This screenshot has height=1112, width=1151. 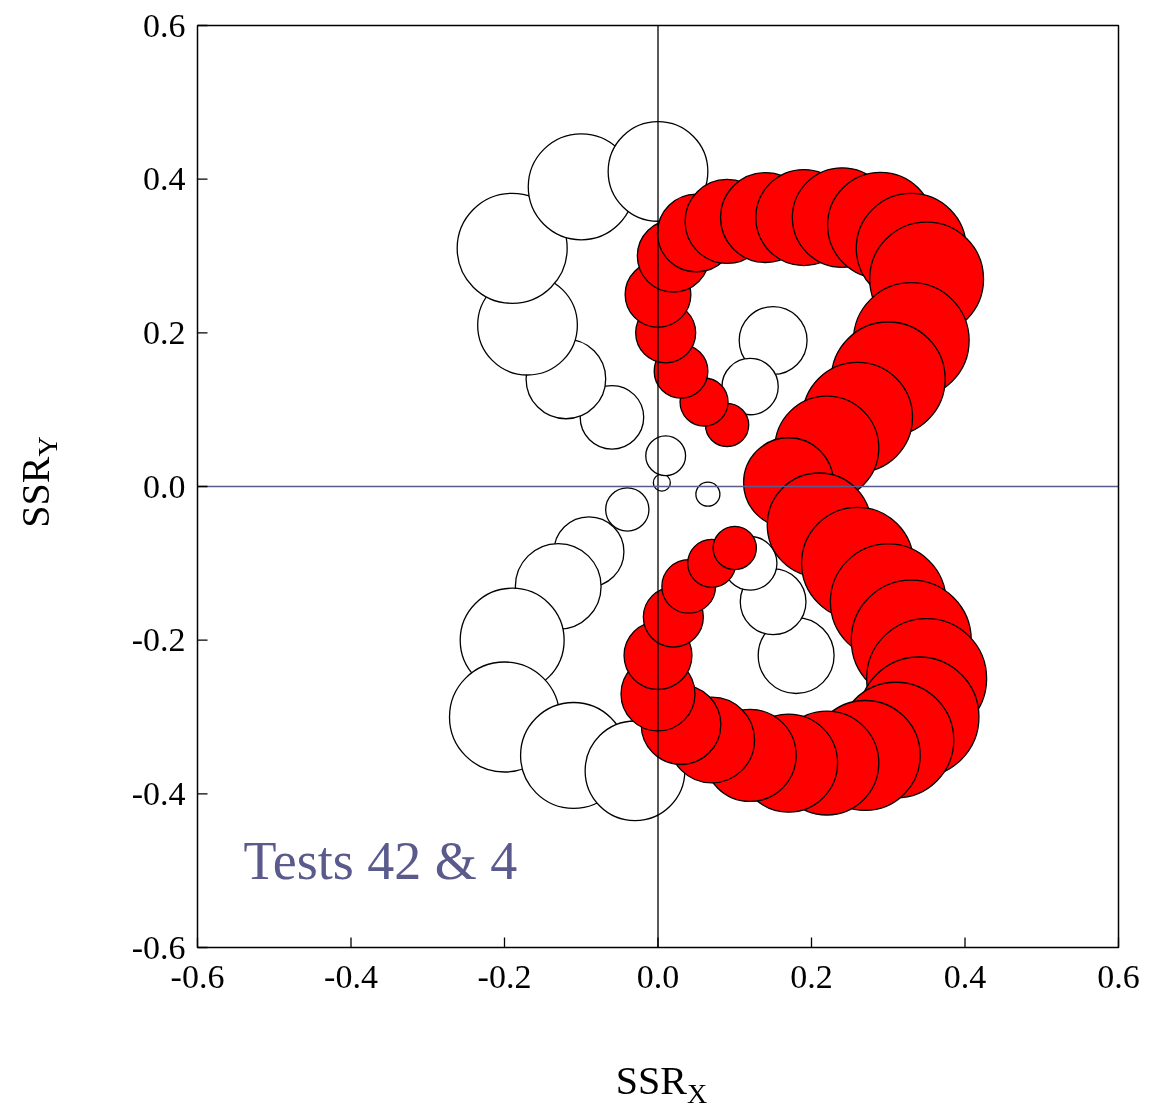 I want to click on x-tick-label: -0.2, so click(x=504, y=976).